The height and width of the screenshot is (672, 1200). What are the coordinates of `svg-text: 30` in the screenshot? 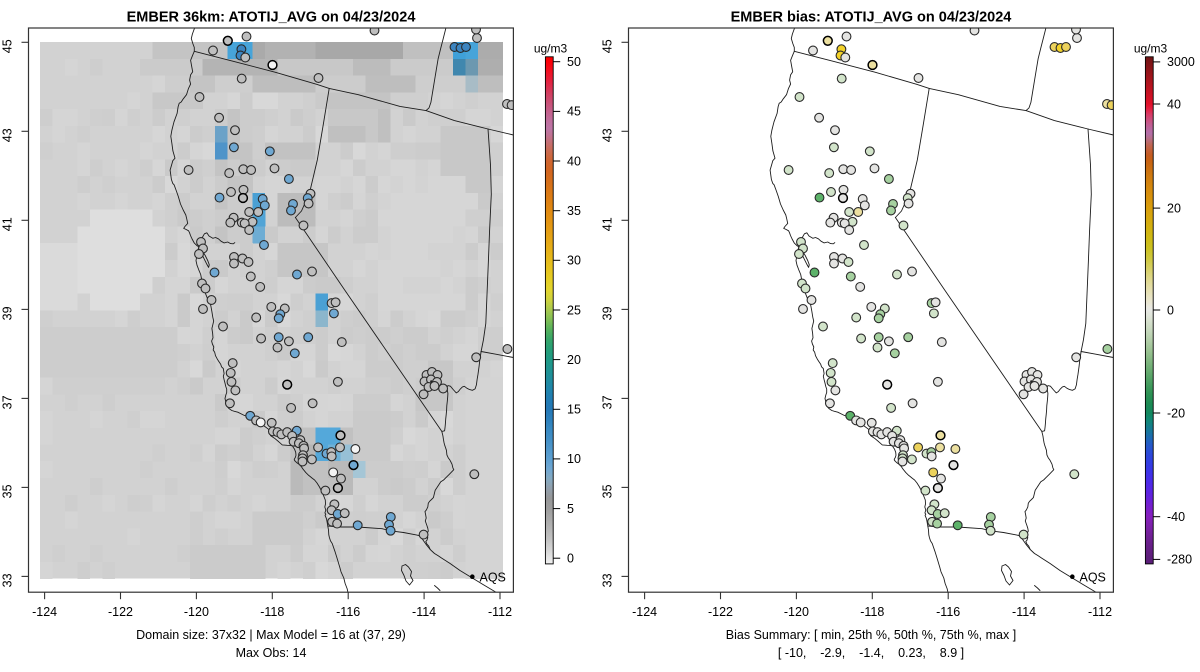 It's located at (574, 261).